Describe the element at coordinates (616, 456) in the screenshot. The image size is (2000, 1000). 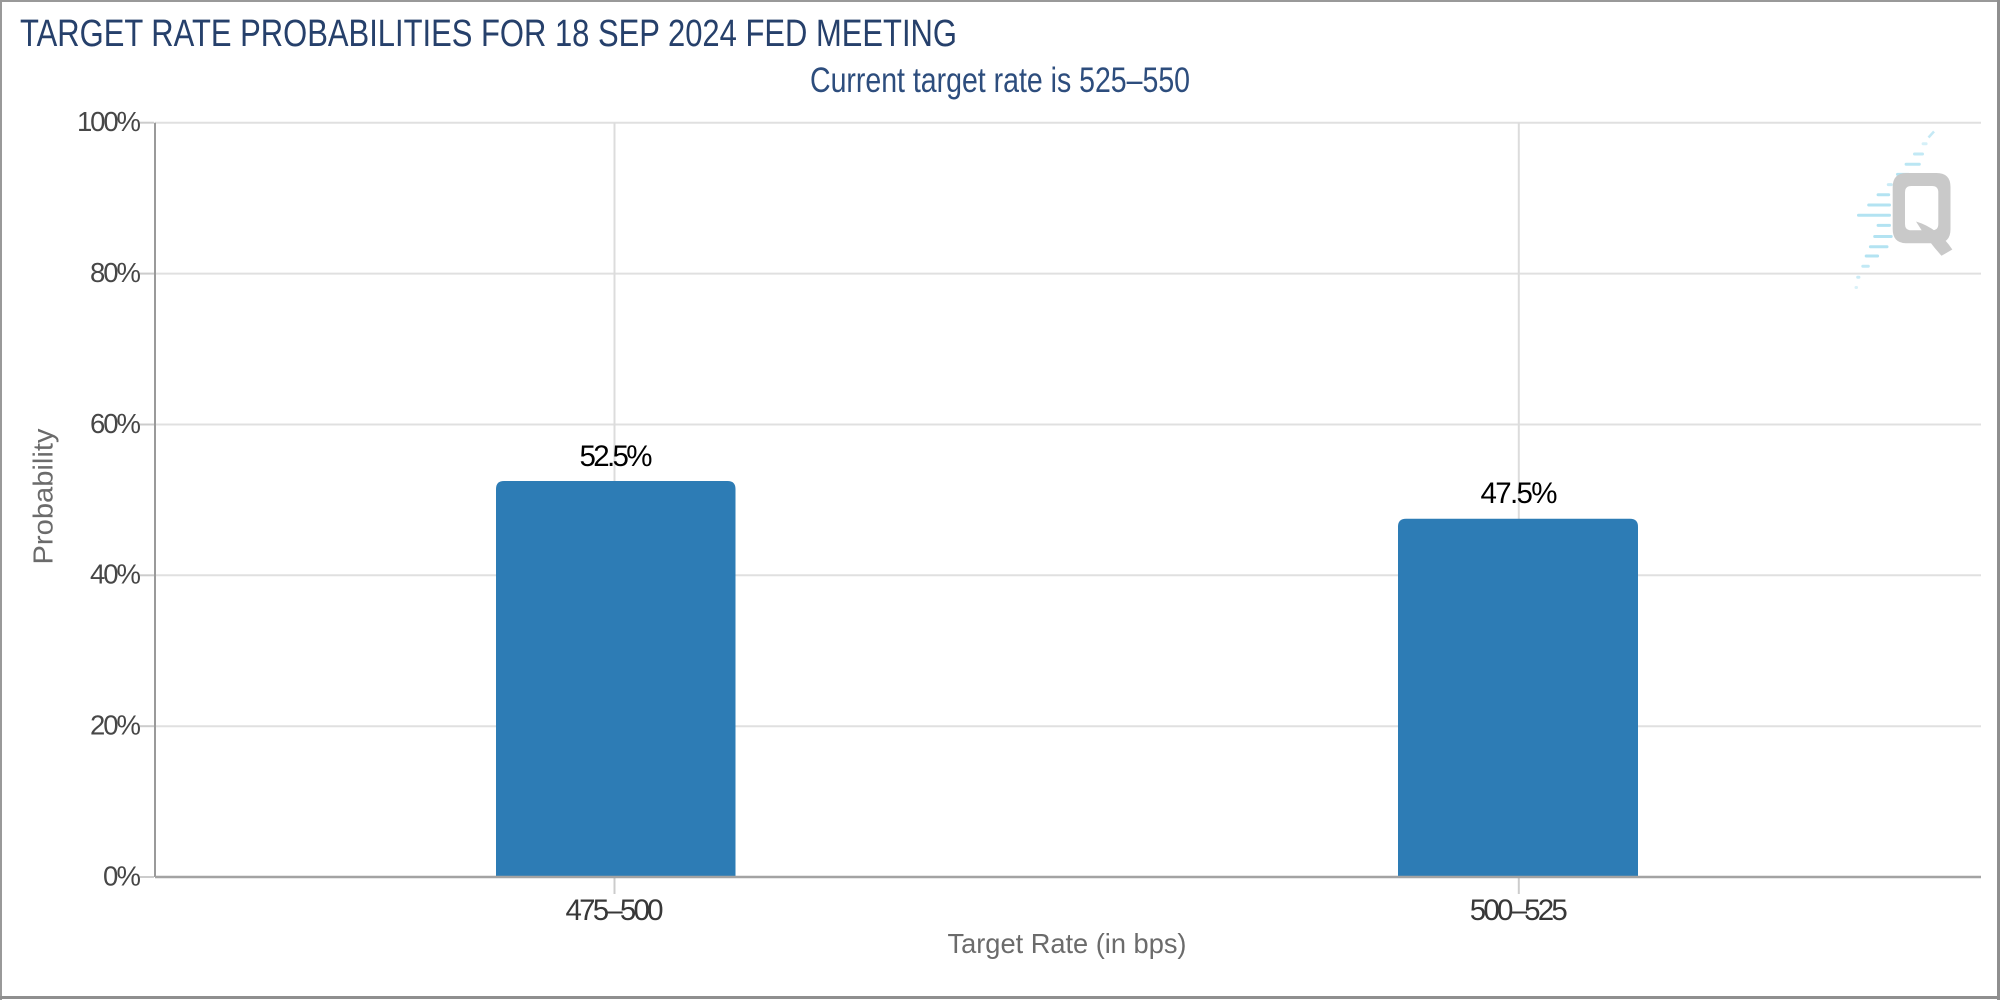
I see `svg-text: 52.5%` at that location.